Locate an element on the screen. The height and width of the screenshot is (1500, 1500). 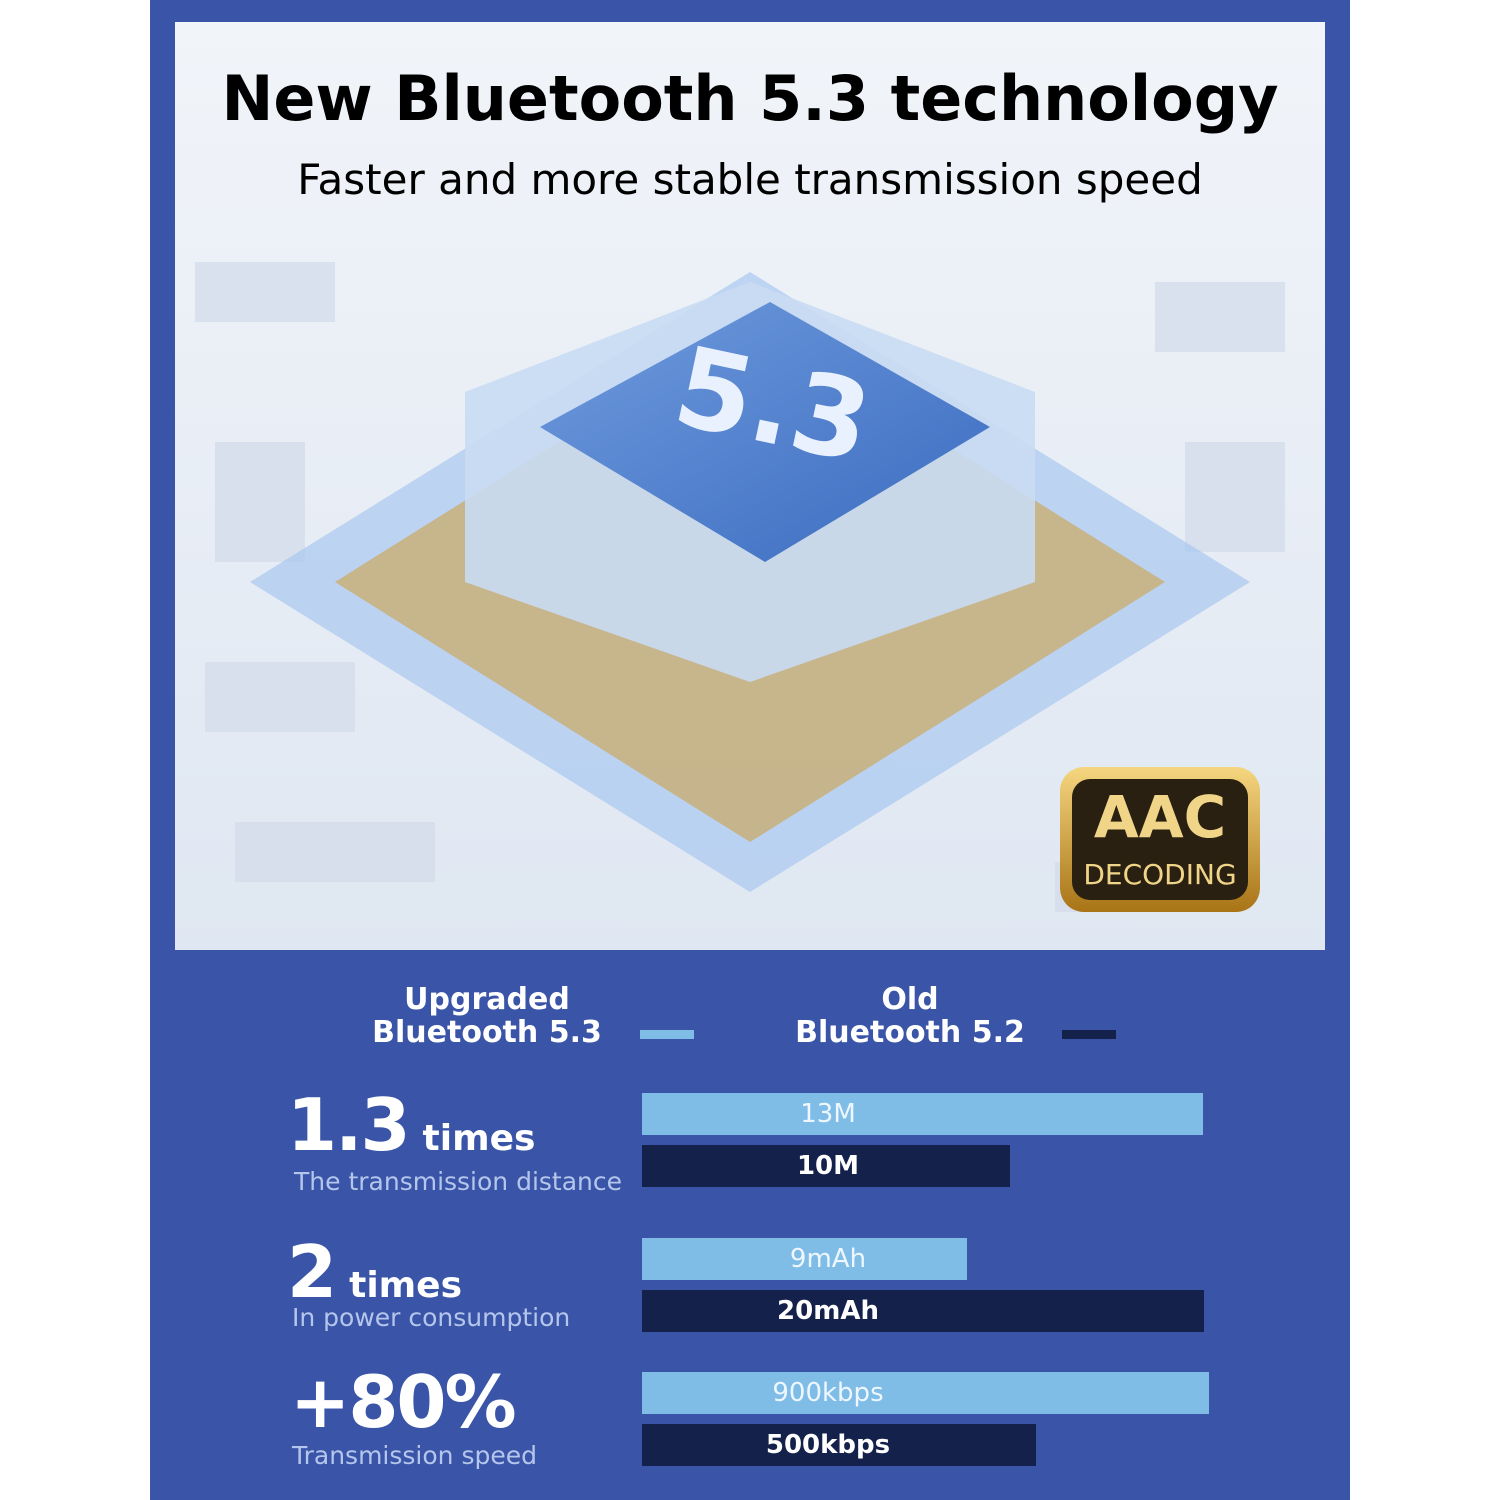
bar: 13M is located at coordinates (922, 1114).